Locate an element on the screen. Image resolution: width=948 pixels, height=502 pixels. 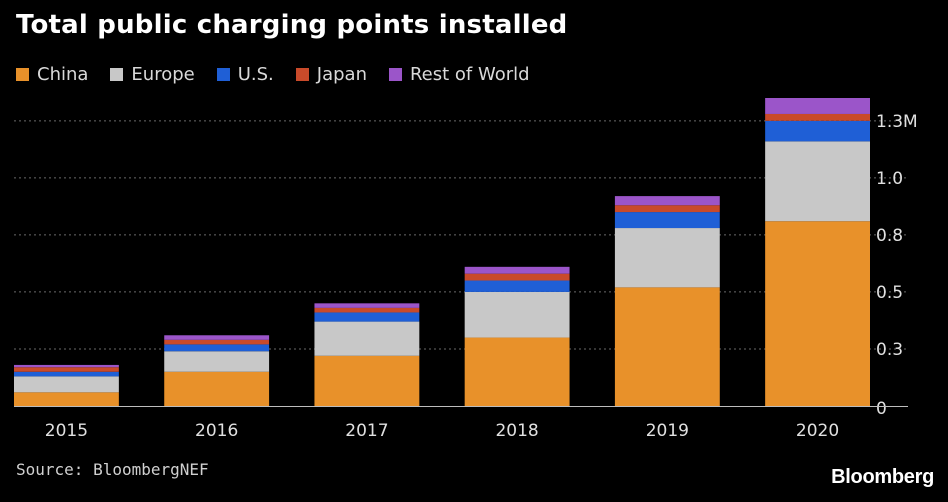
bar-segment-china-2017 is located at coordinates (367, 380).